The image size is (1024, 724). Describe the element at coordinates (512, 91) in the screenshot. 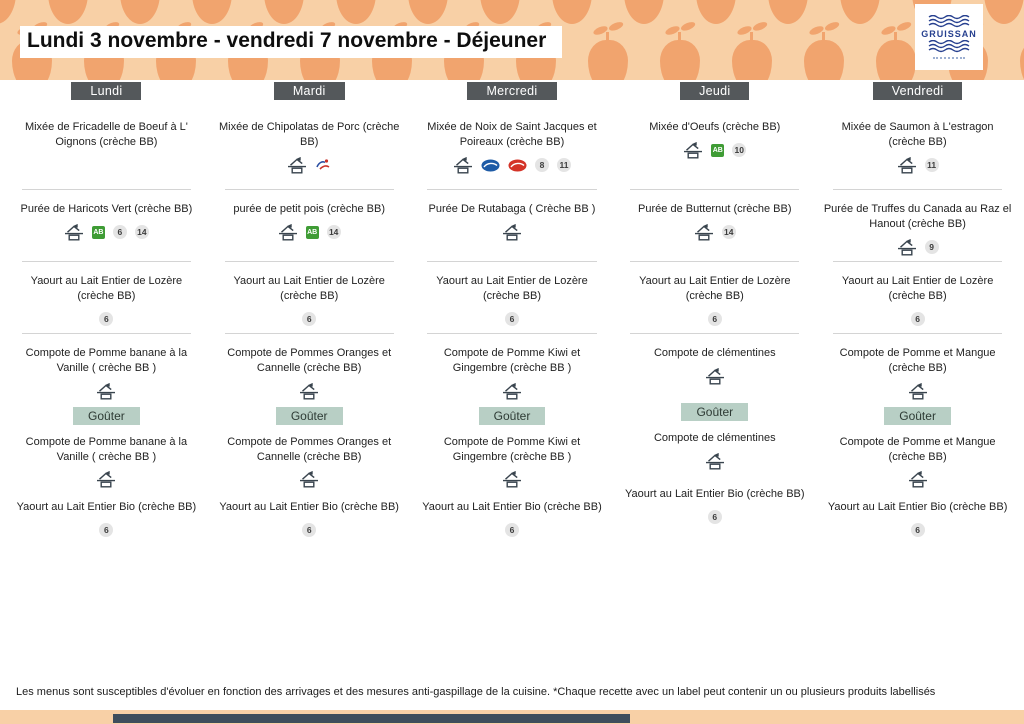

I see `day-headers-row: Lundi Mardi Mercredi Jeudi Vendredi` at that location.